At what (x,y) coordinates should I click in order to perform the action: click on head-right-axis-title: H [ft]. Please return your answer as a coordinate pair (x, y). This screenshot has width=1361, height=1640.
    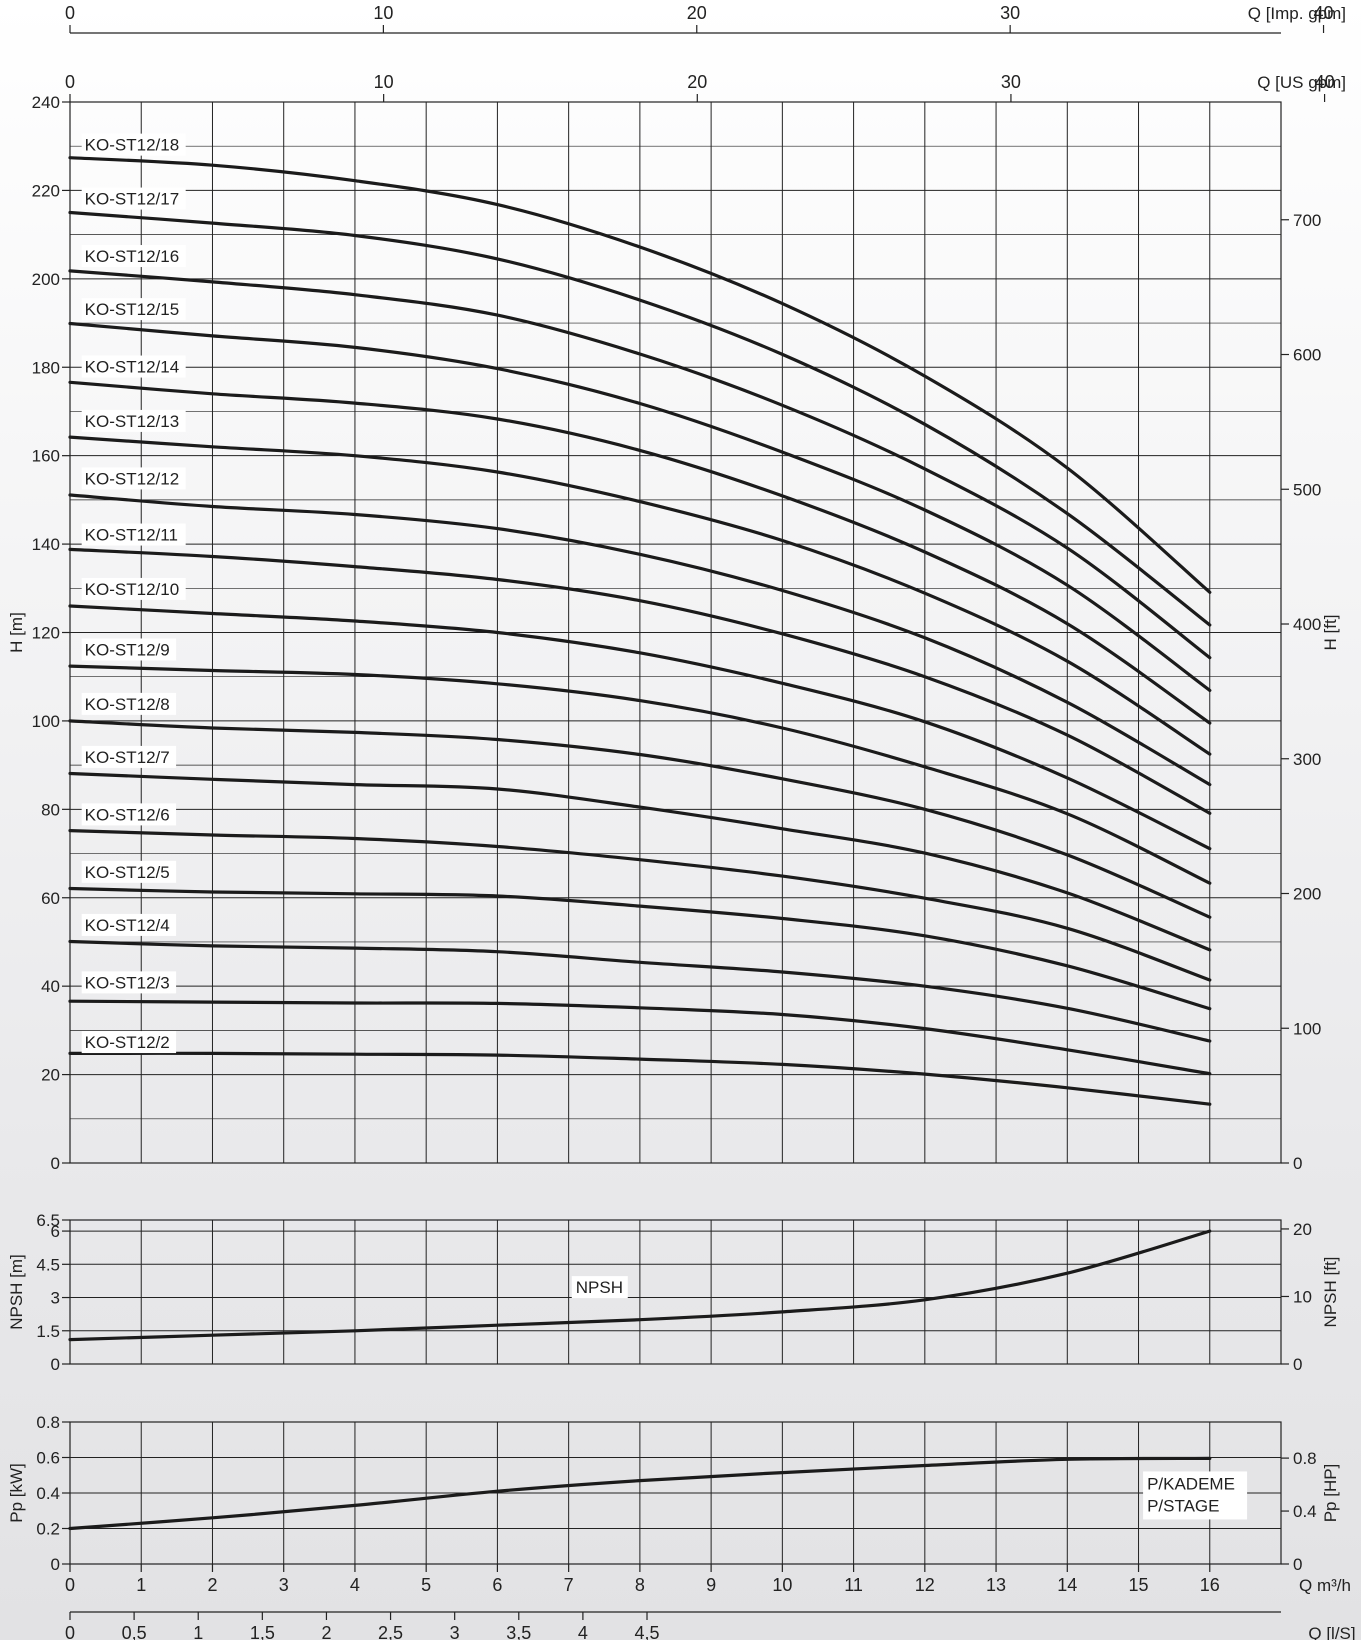
    Looking at the image, I should click on (1330, 633).